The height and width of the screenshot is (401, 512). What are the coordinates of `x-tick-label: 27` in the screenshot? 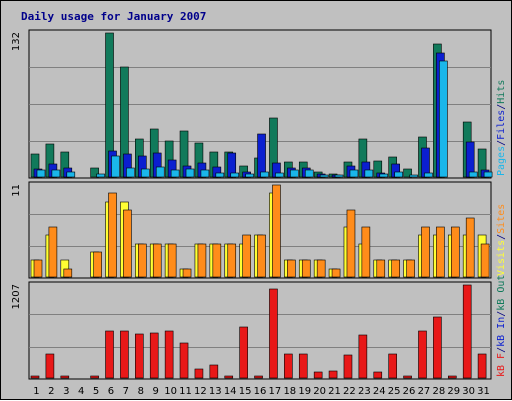 It's located at (424, 391).